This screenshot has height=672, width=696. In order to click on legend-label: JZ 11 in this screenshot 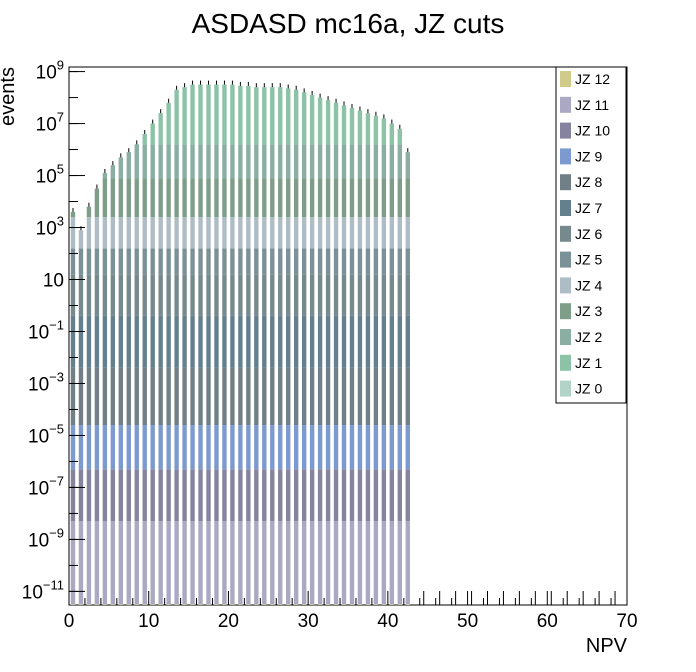, I will do `click(592, 105)`.